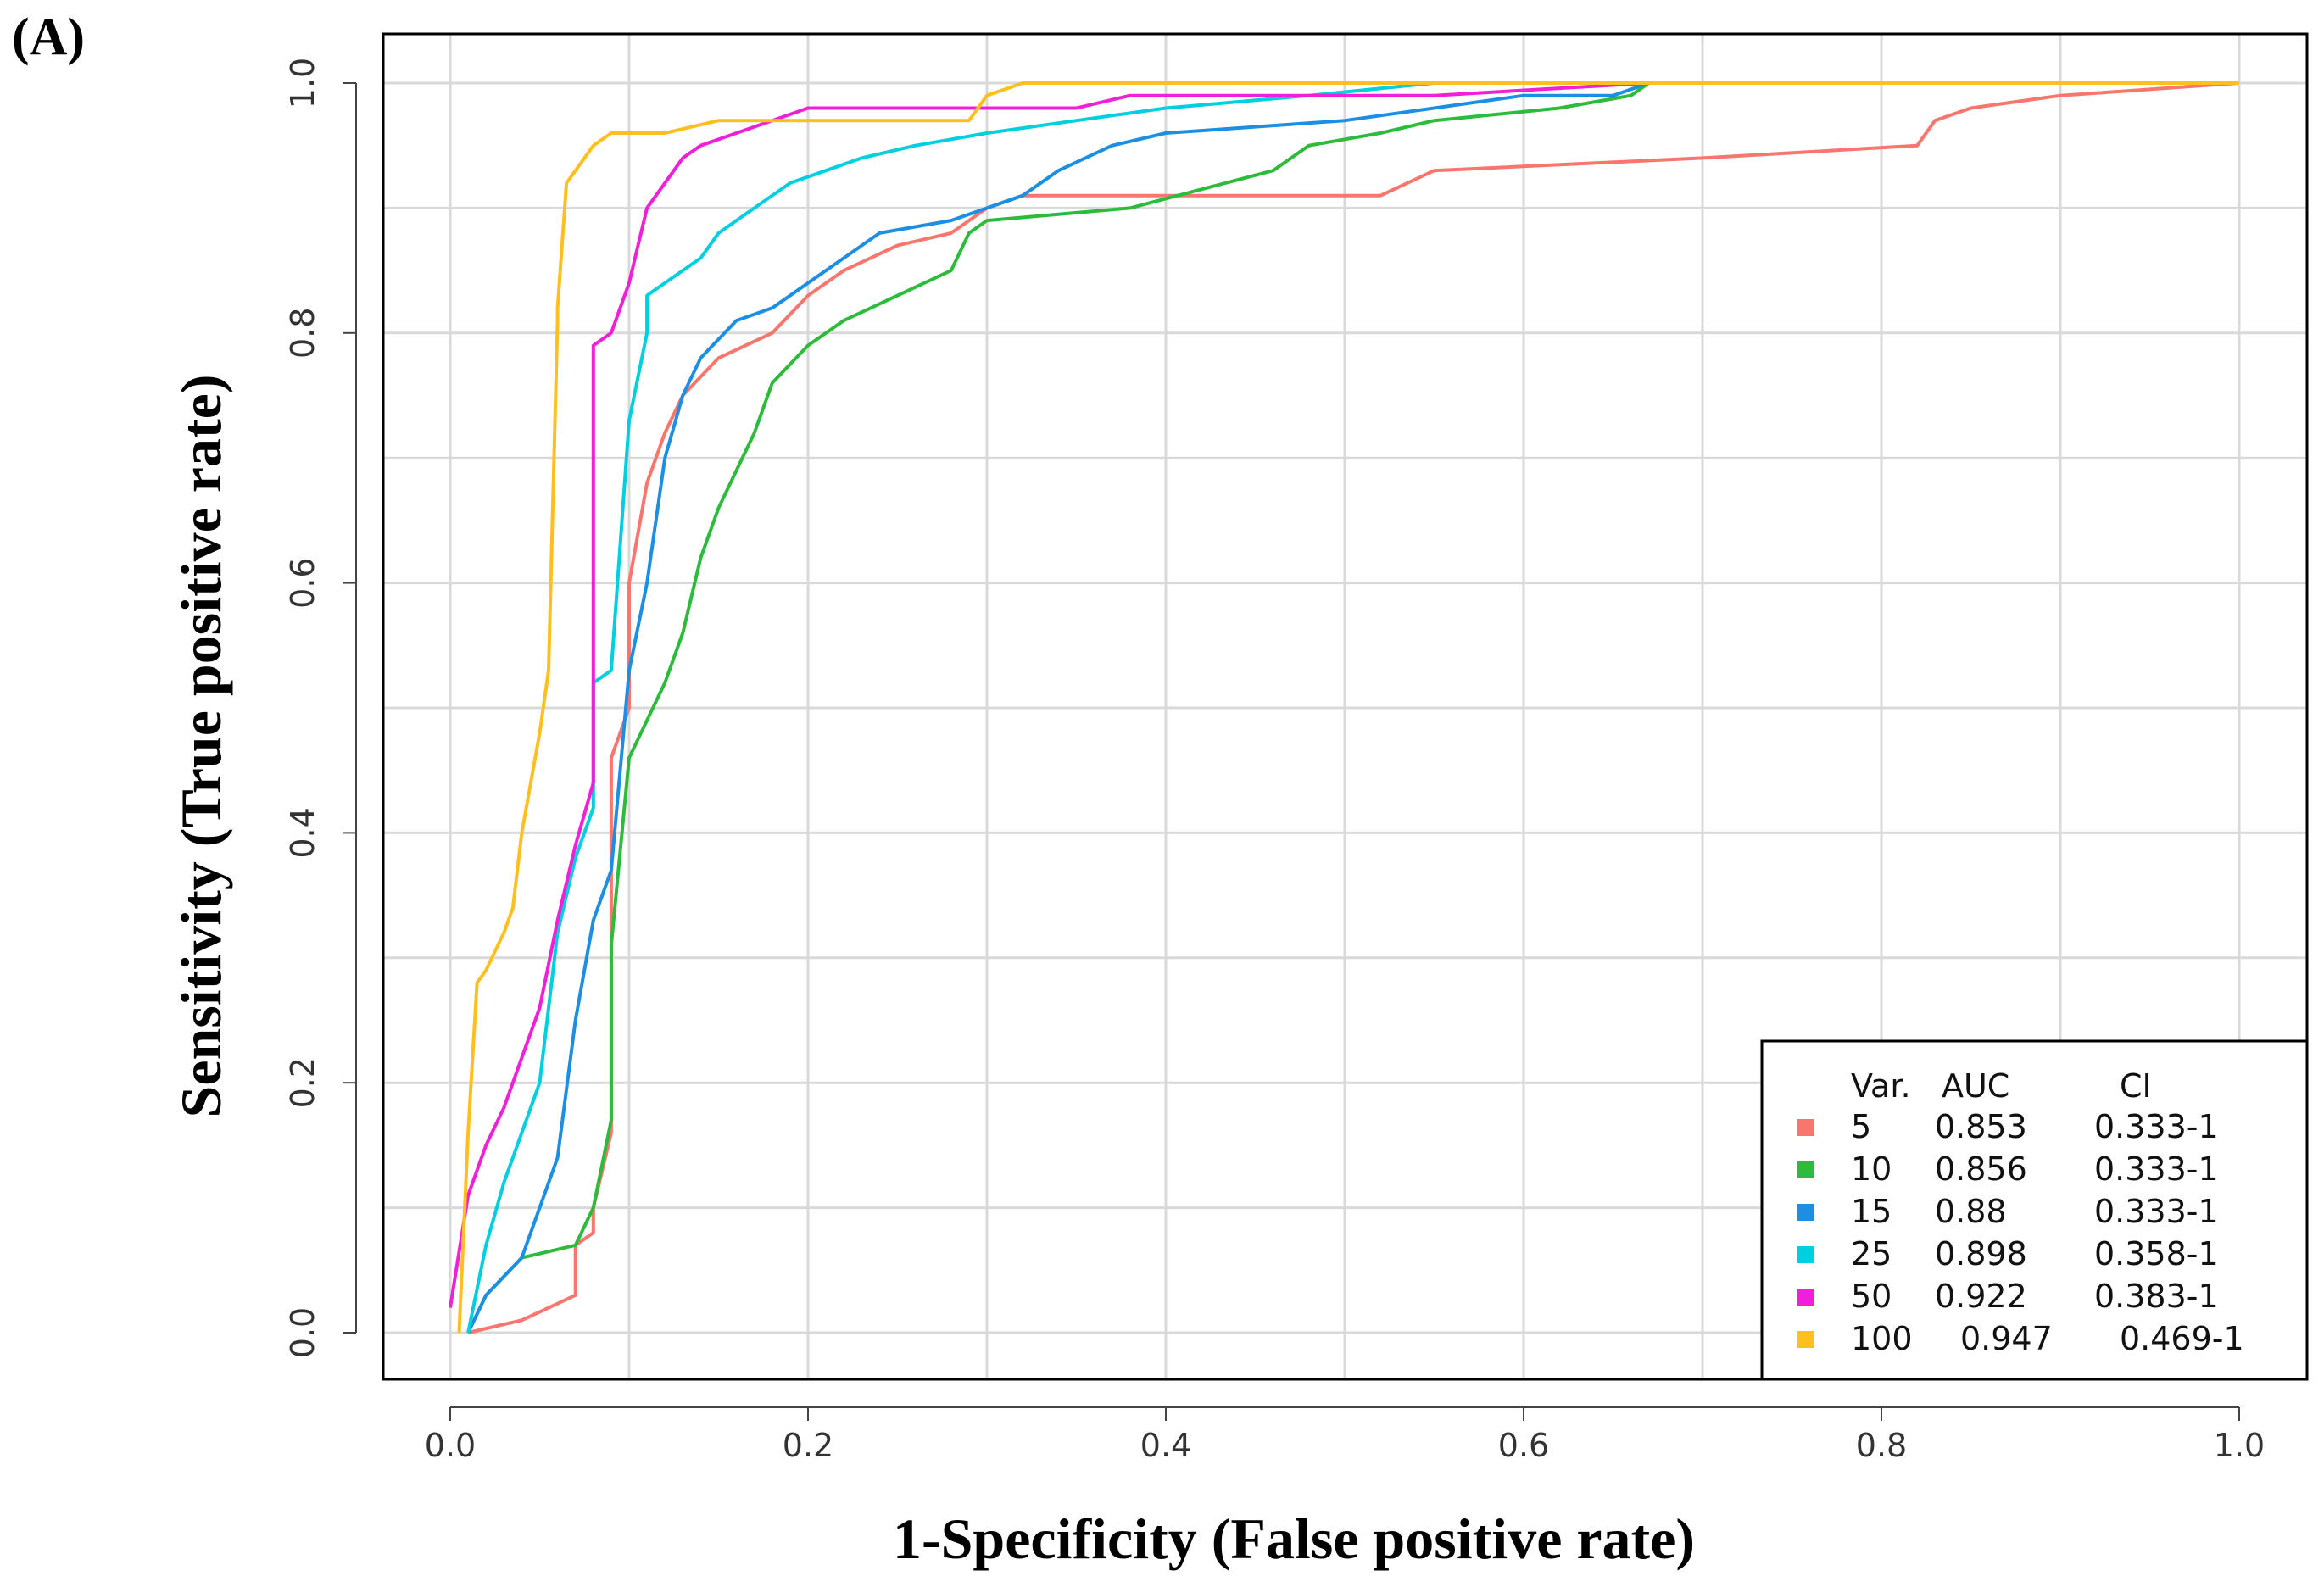  I want to click on legend-box, so click(2035, 1210).